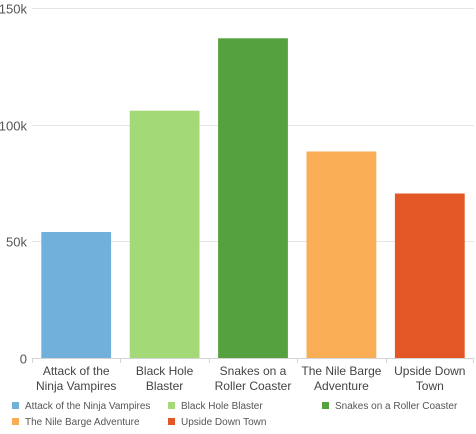  What do you see at coordinates (13, 126) in the screenshot?
I see `y-tick-label: 100k` at bounding box center [13, 126].